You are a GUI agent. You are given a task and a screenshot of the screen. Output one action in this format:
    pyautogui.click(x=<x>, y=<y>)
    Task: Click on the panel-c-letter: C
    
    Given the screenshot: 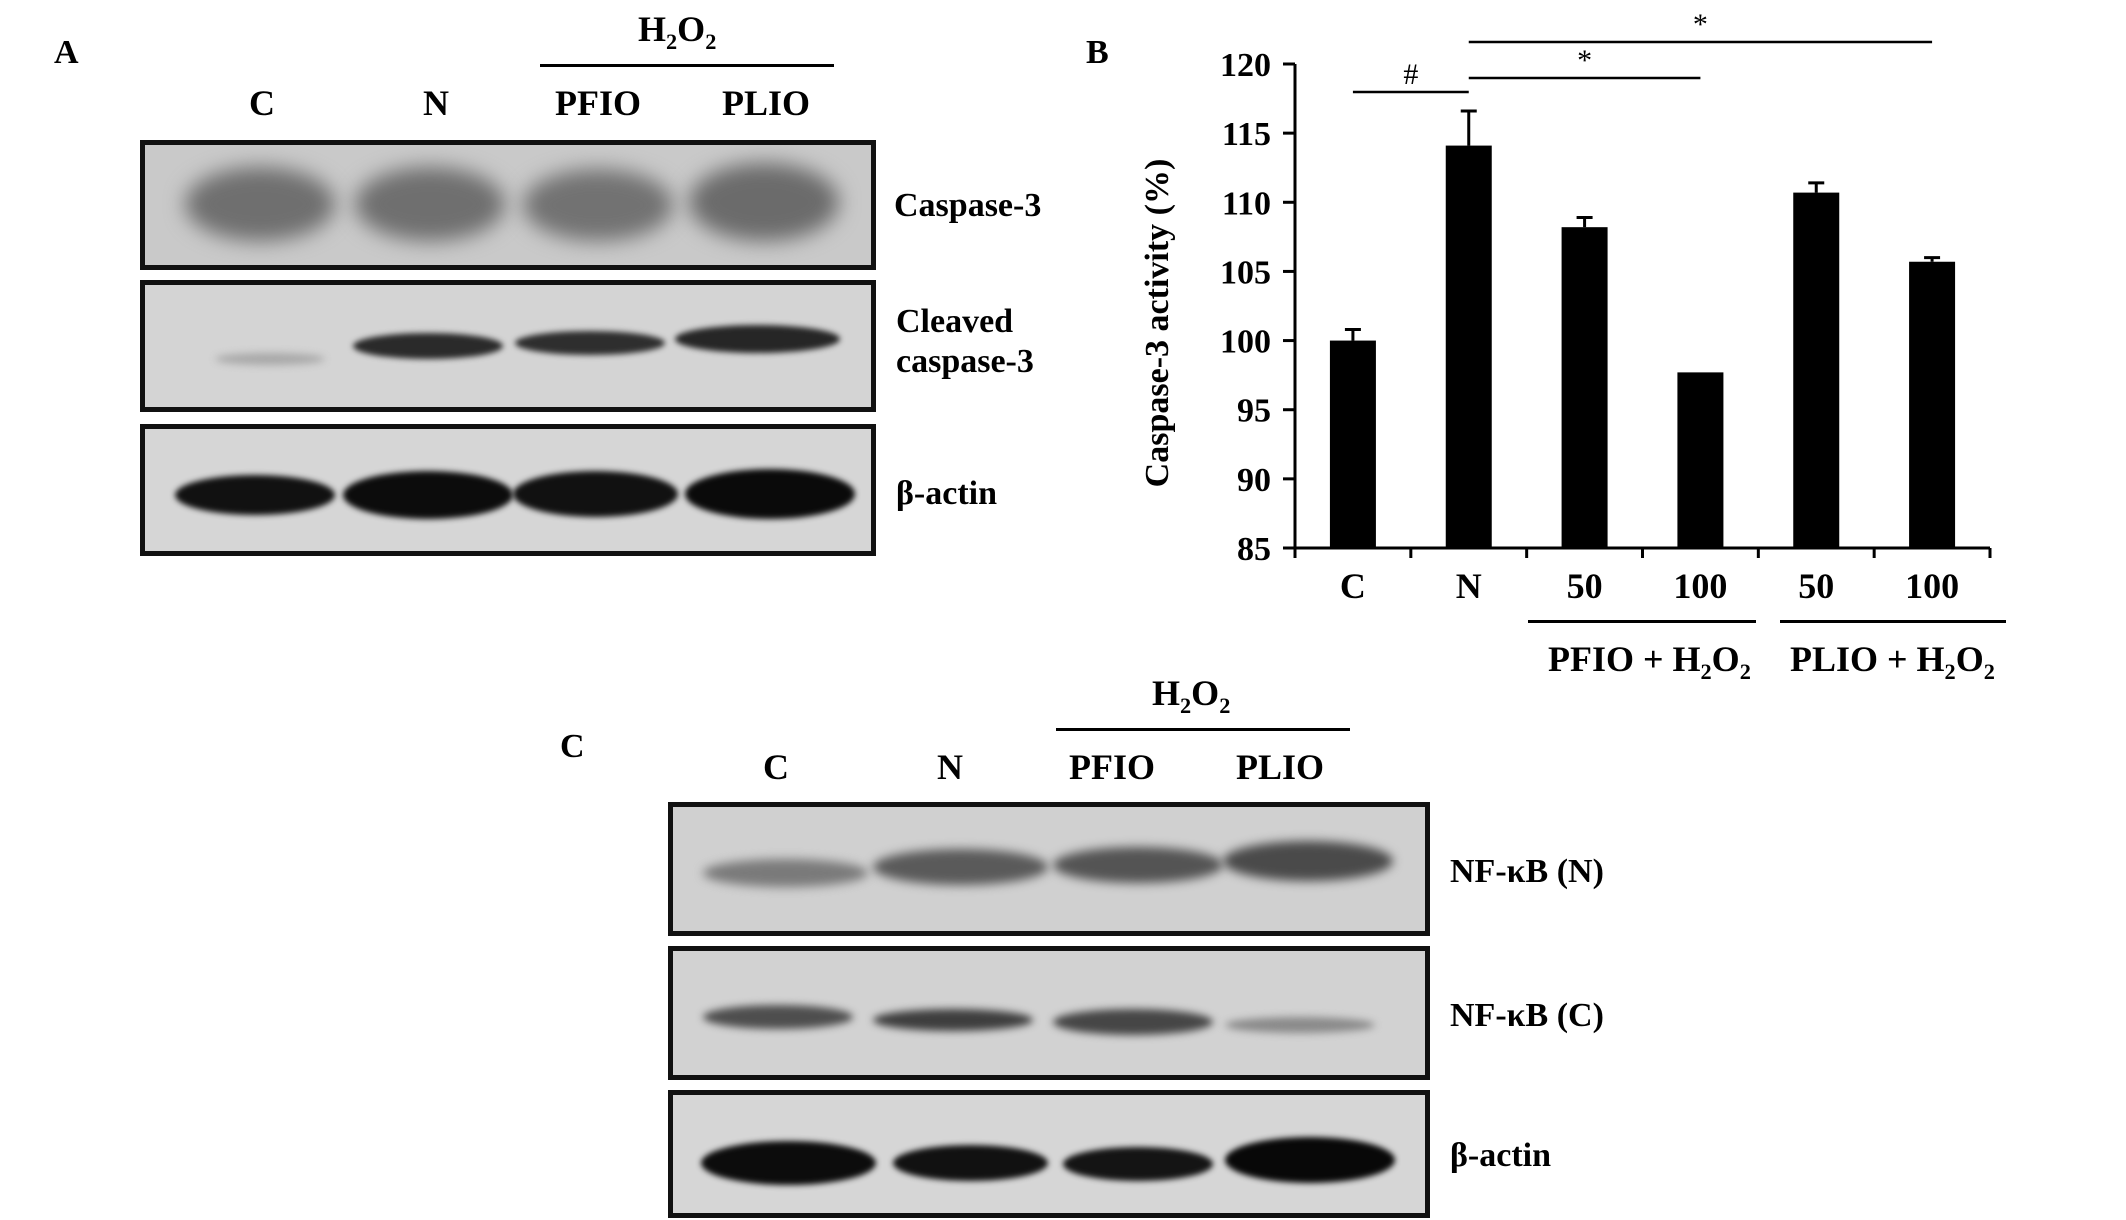 What is the action you would take?
    pyautogui.click(x=572, y=746)
    